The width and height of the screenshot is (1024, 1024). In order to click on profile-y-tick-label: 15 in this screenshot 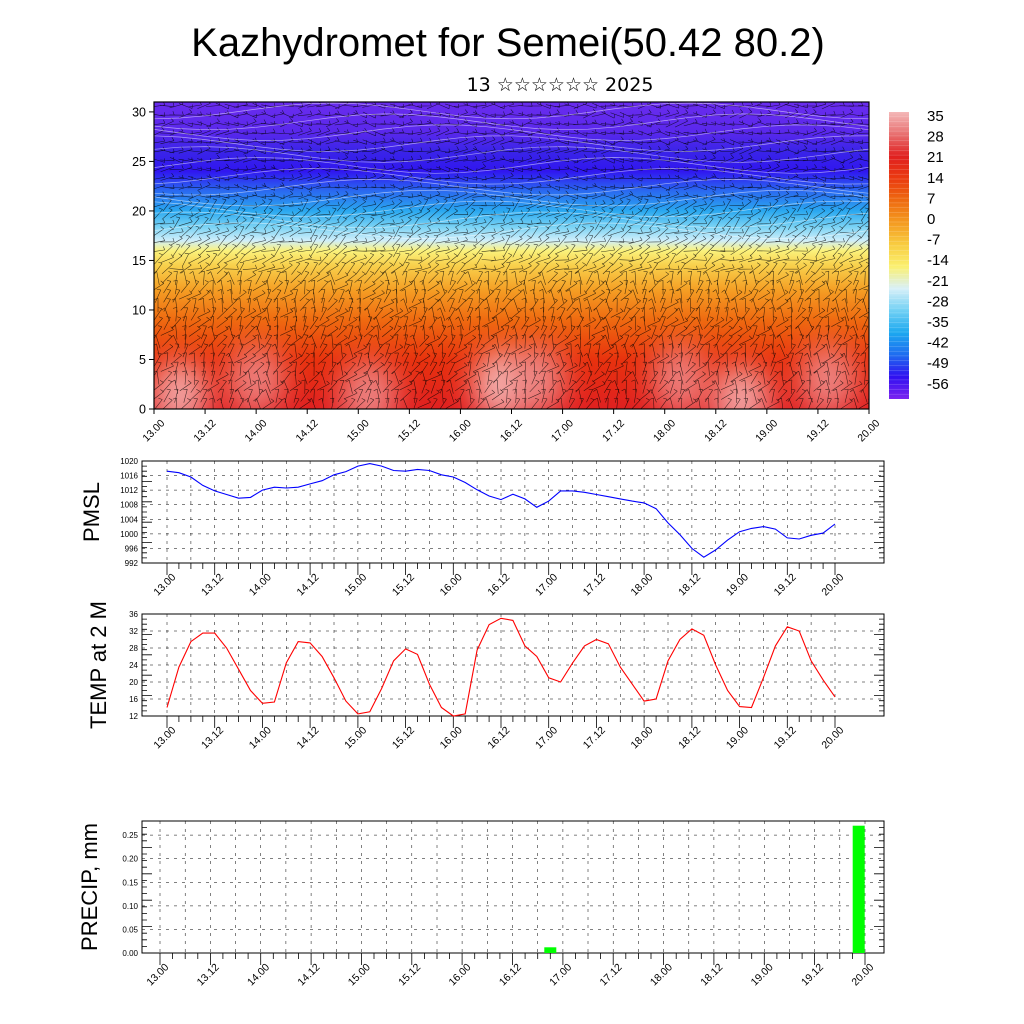, I will do `click(139, 261)`.